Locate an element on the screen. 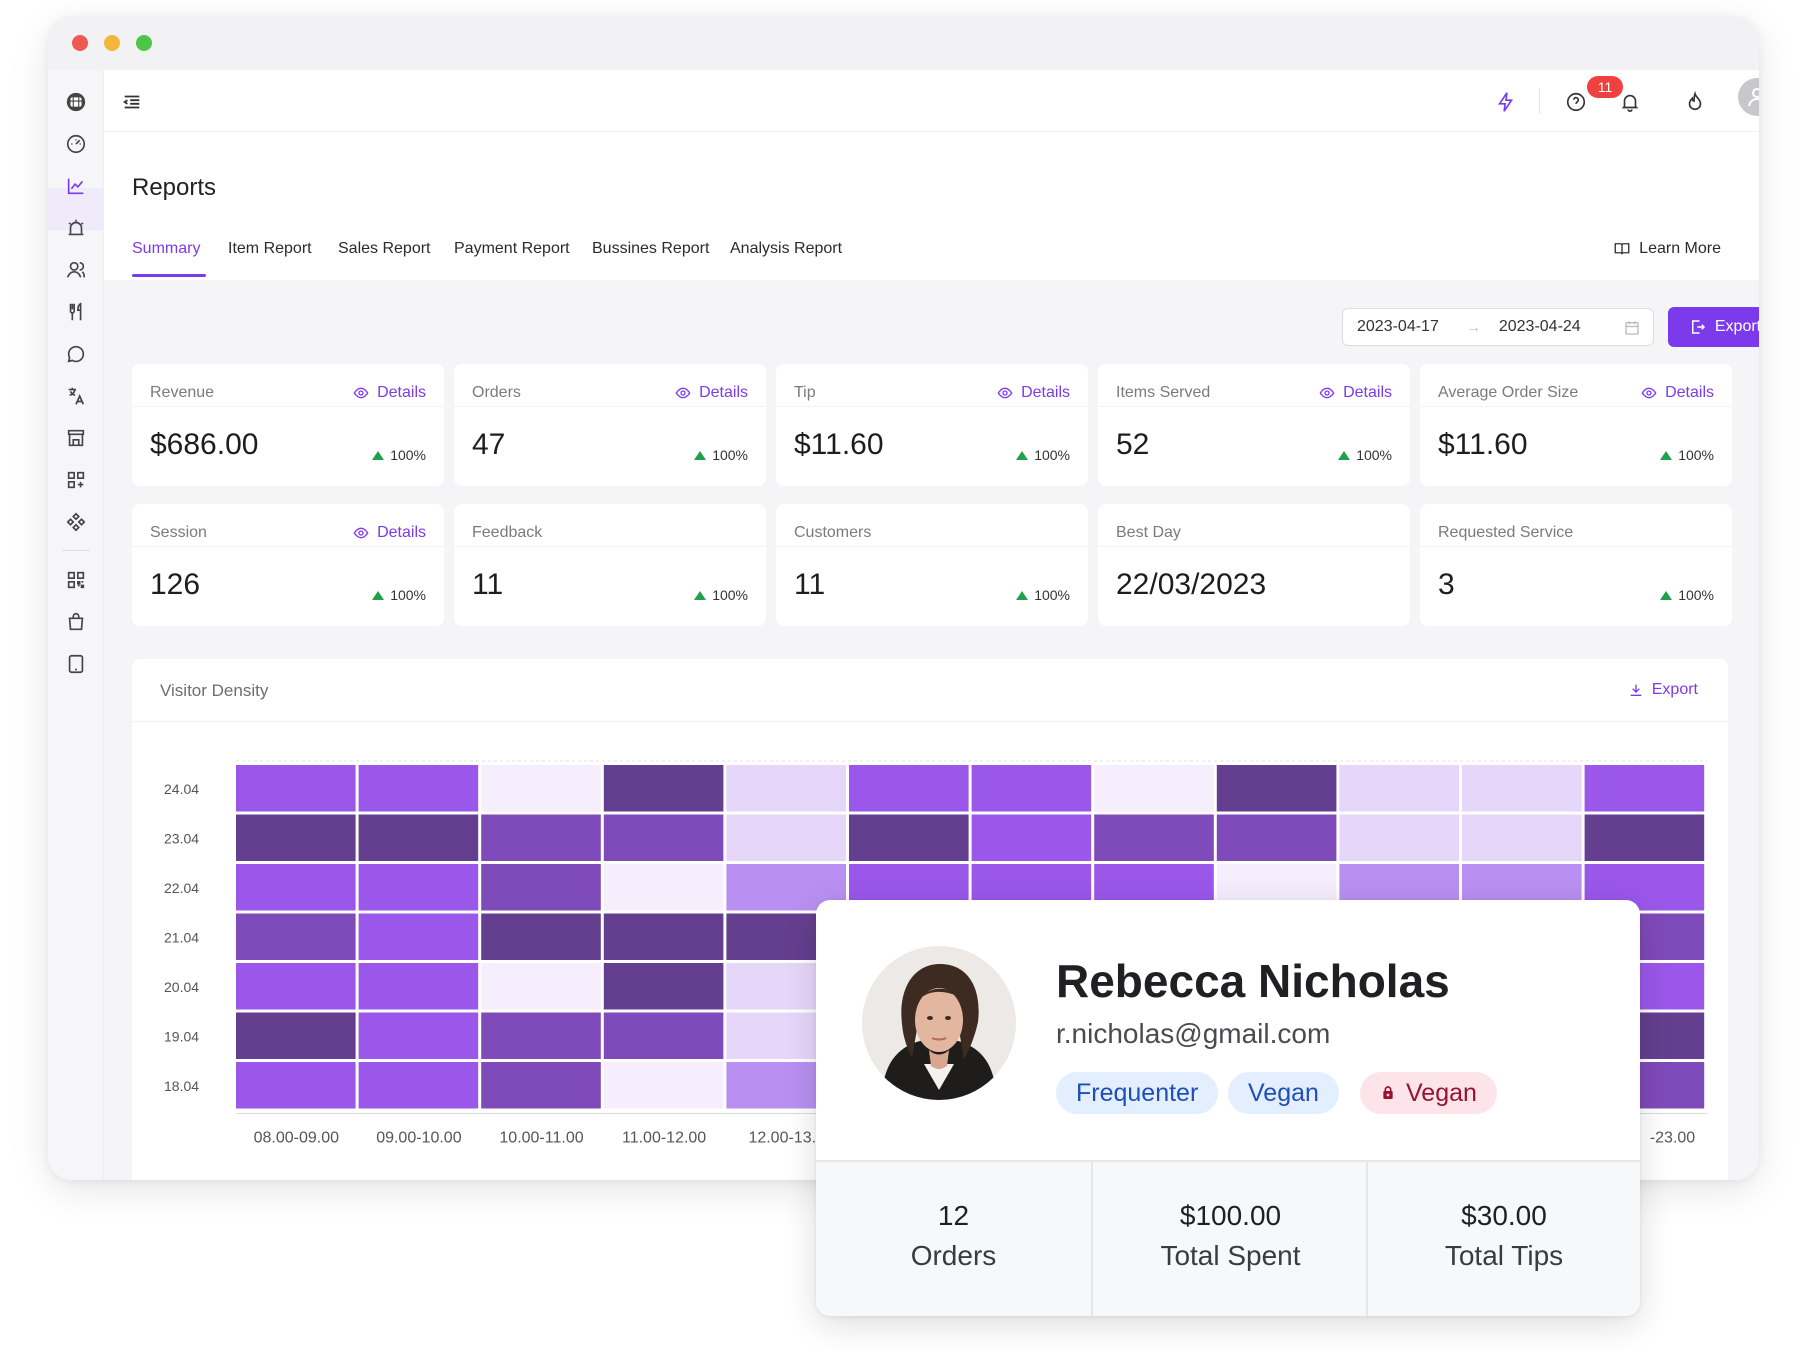 The image size is (1800, 1350). learn-more-link: Learn More is located at coordinates (1667, 249).